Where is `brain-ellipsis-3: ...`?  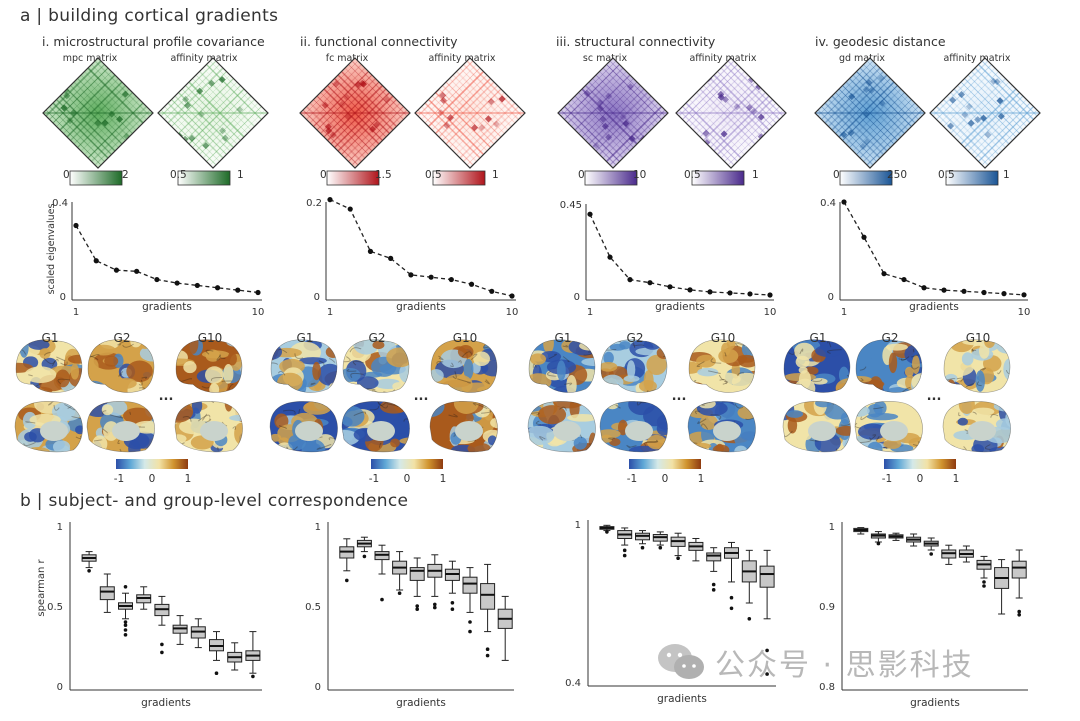
brain-ellipsis-3: ... is located at coordinates (934, 396).